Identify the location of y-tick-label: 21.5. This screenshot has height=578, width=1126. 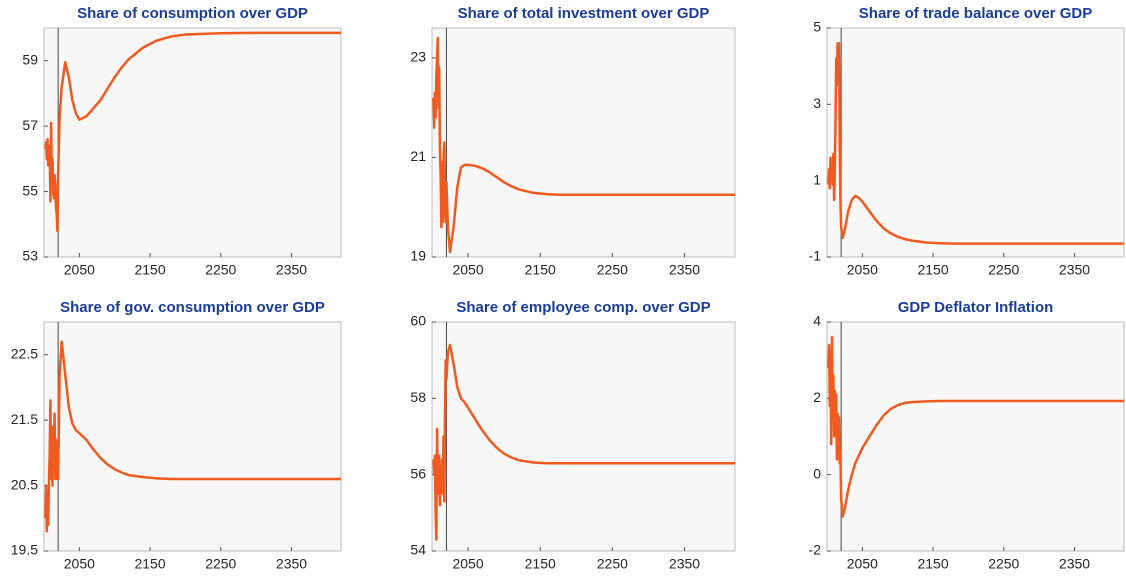
(24, 419).